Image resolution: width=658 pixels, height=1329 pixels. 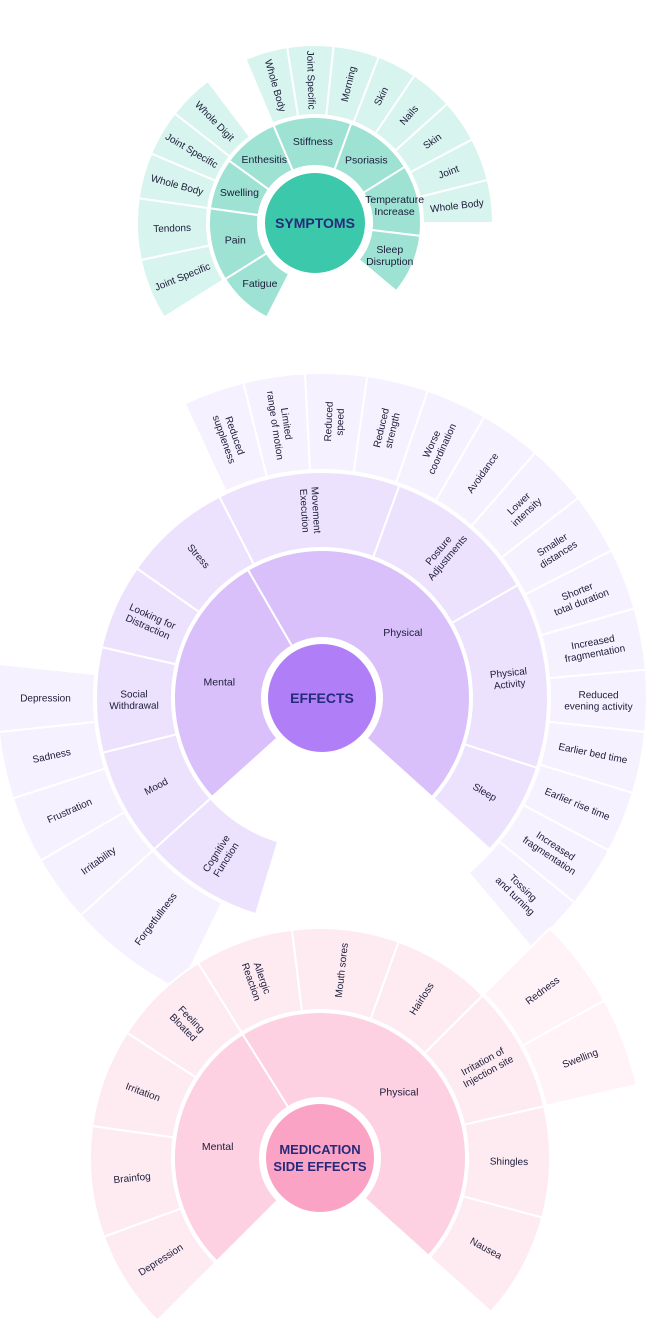 I want to click on medication-title: MEDICATION SIDE EFFECTS, so click(x=320, y=1158).